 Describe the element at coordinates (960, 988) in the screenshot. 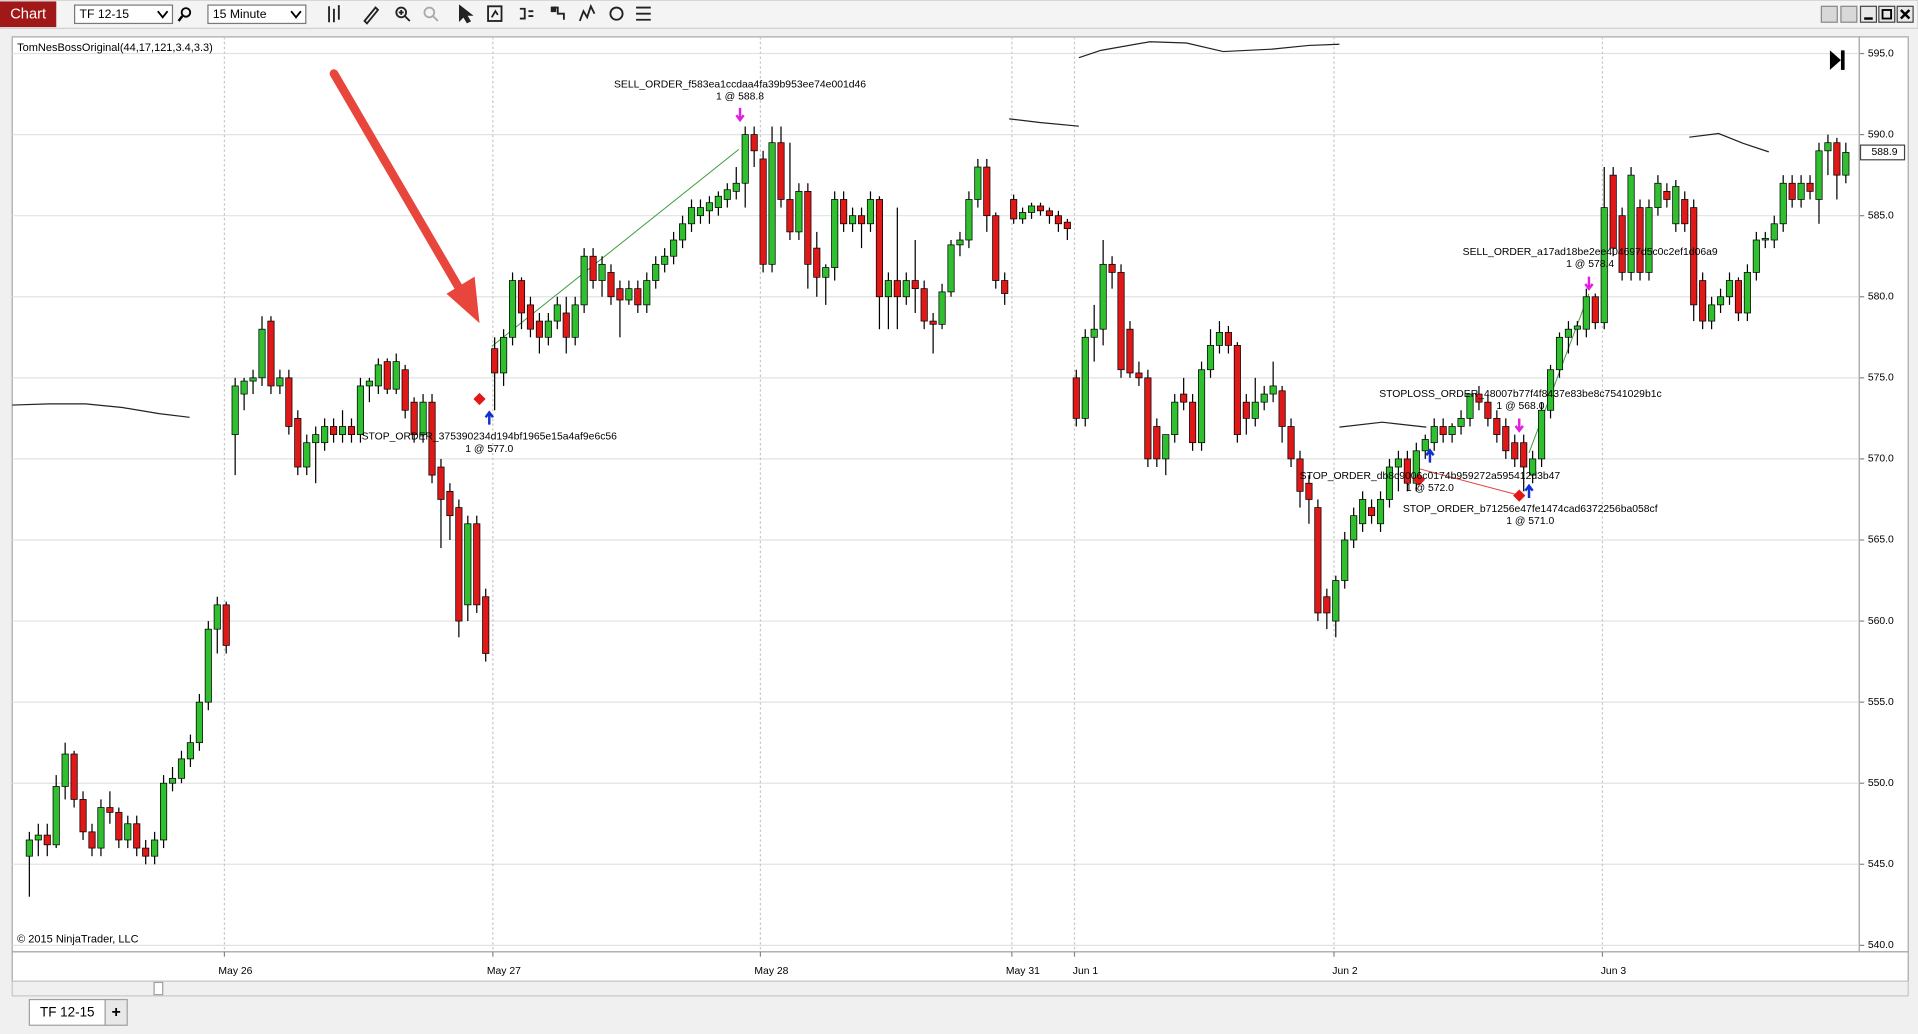

I see `scrollbar` at that location.